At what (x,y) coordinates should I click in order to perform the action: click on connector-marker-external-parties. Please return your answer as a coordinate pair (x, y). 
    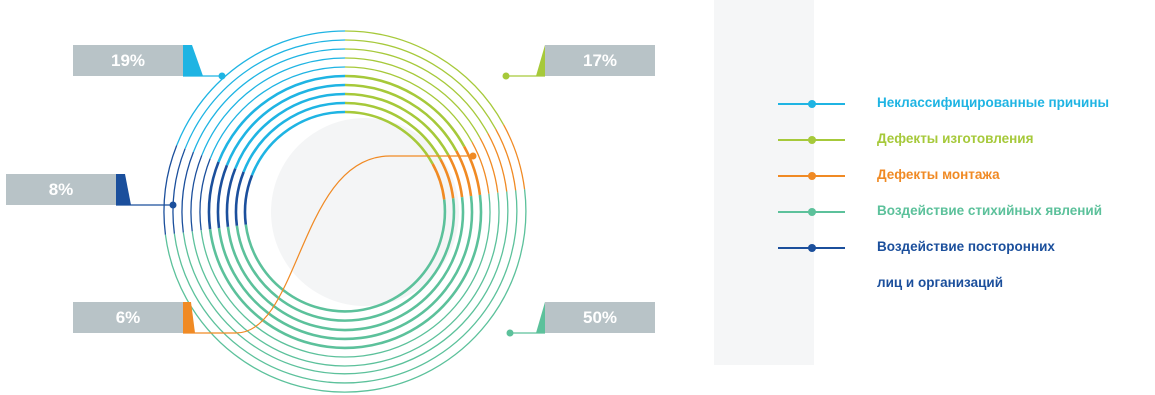
    Looking at the image, I should click on (173, 205).